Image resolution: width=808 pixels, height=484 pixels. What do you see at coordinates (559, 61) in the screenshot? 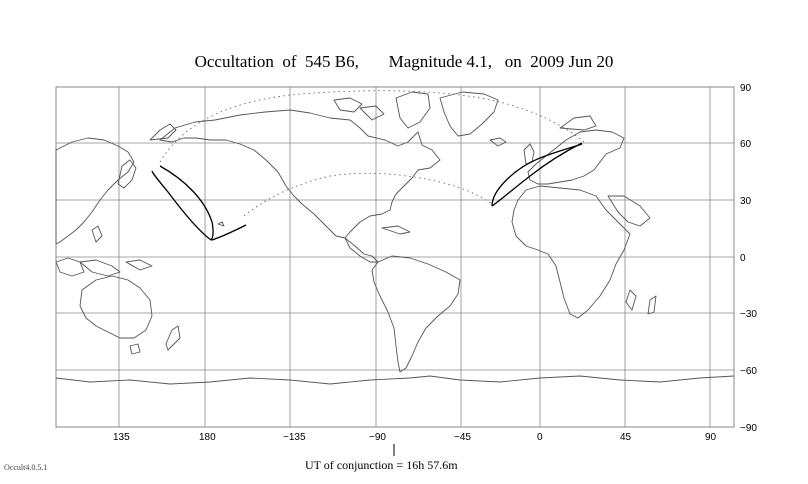
I see `title-date: on 2009 Jun 20` at bounding box center [559, 61].